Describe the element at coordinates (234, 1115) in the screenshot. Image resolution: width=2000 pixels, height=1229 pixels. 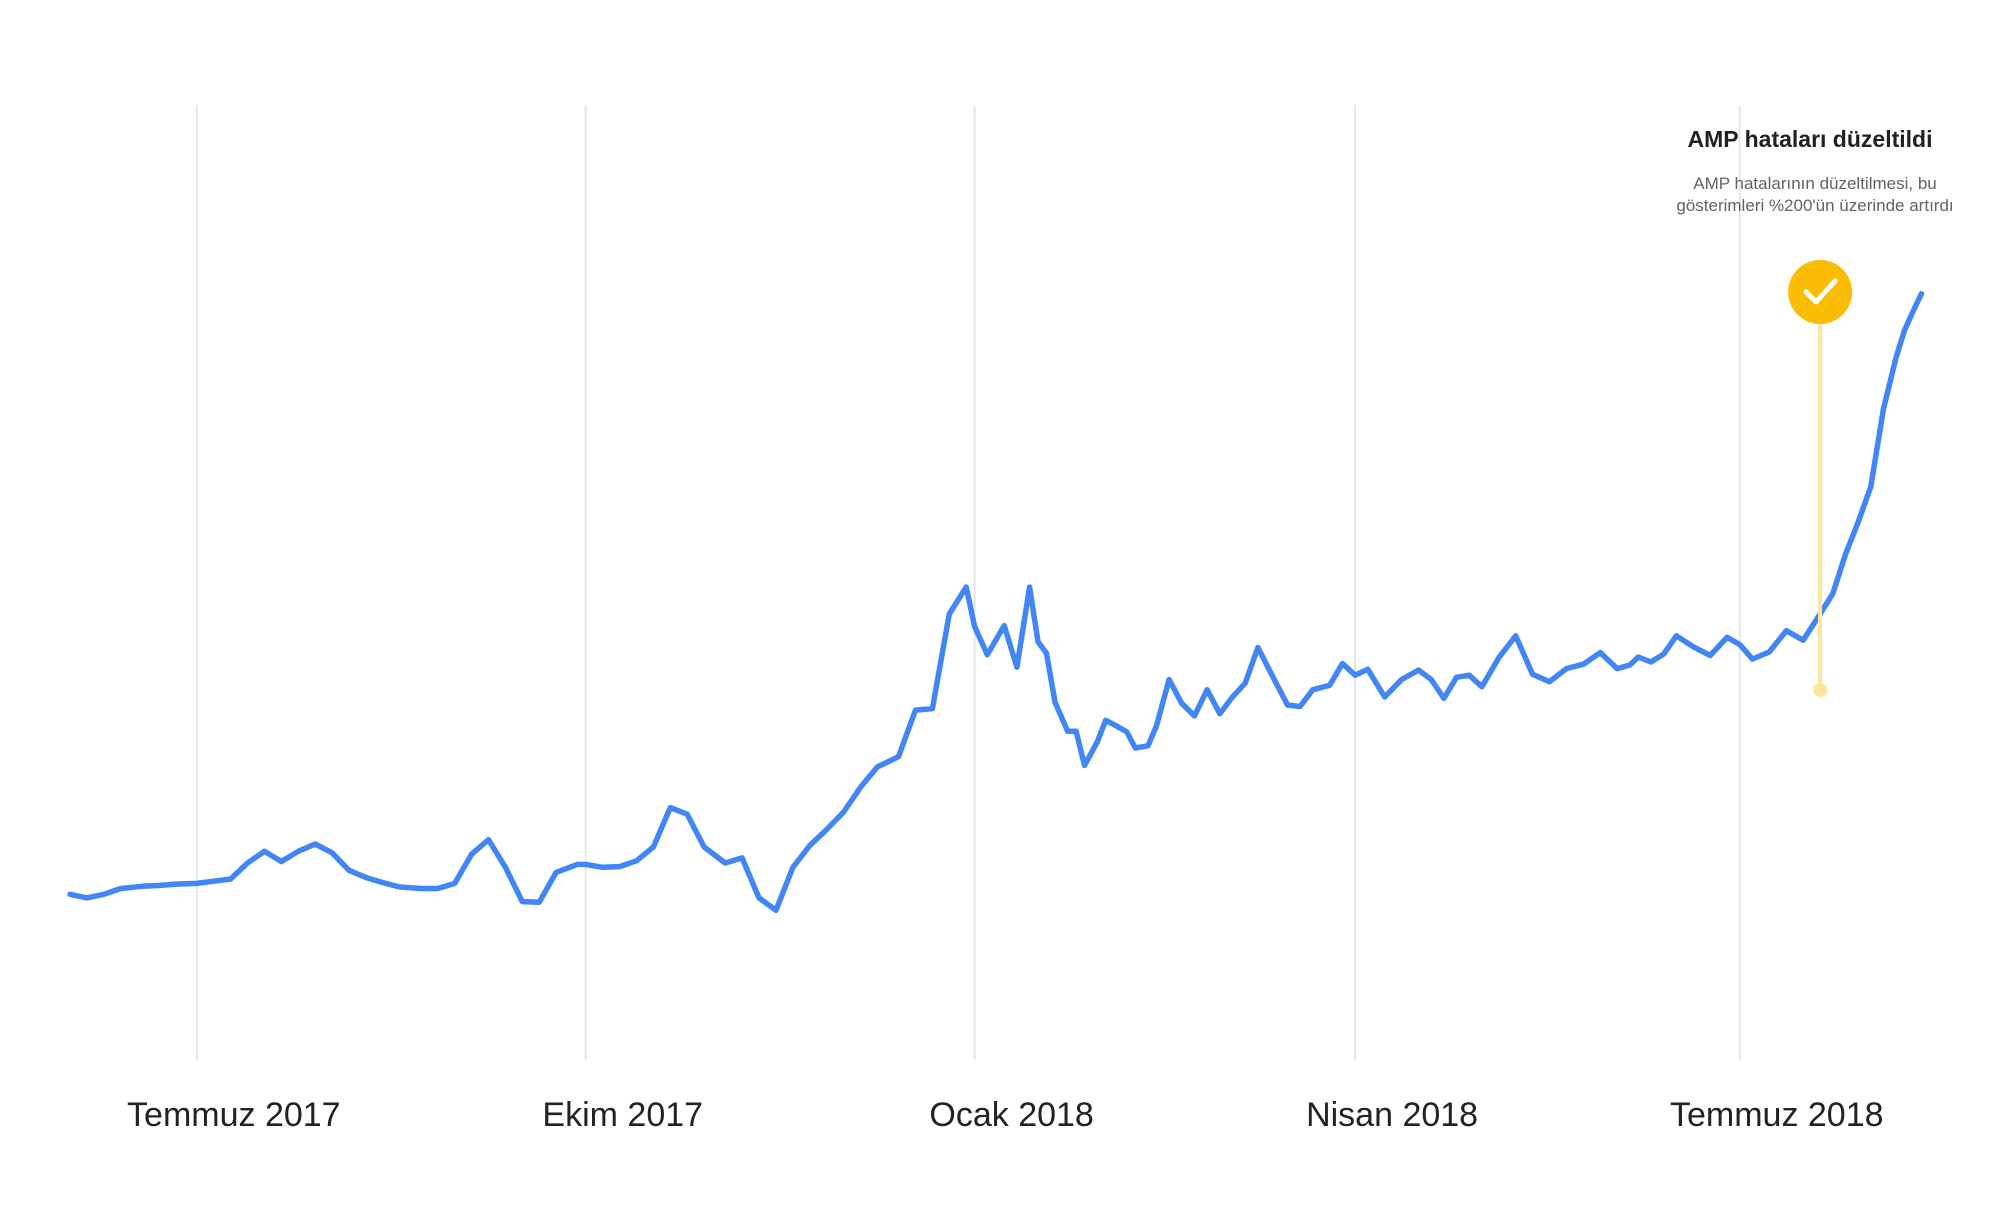
I see `x-tick-label: Temmuz 2017` at that location.